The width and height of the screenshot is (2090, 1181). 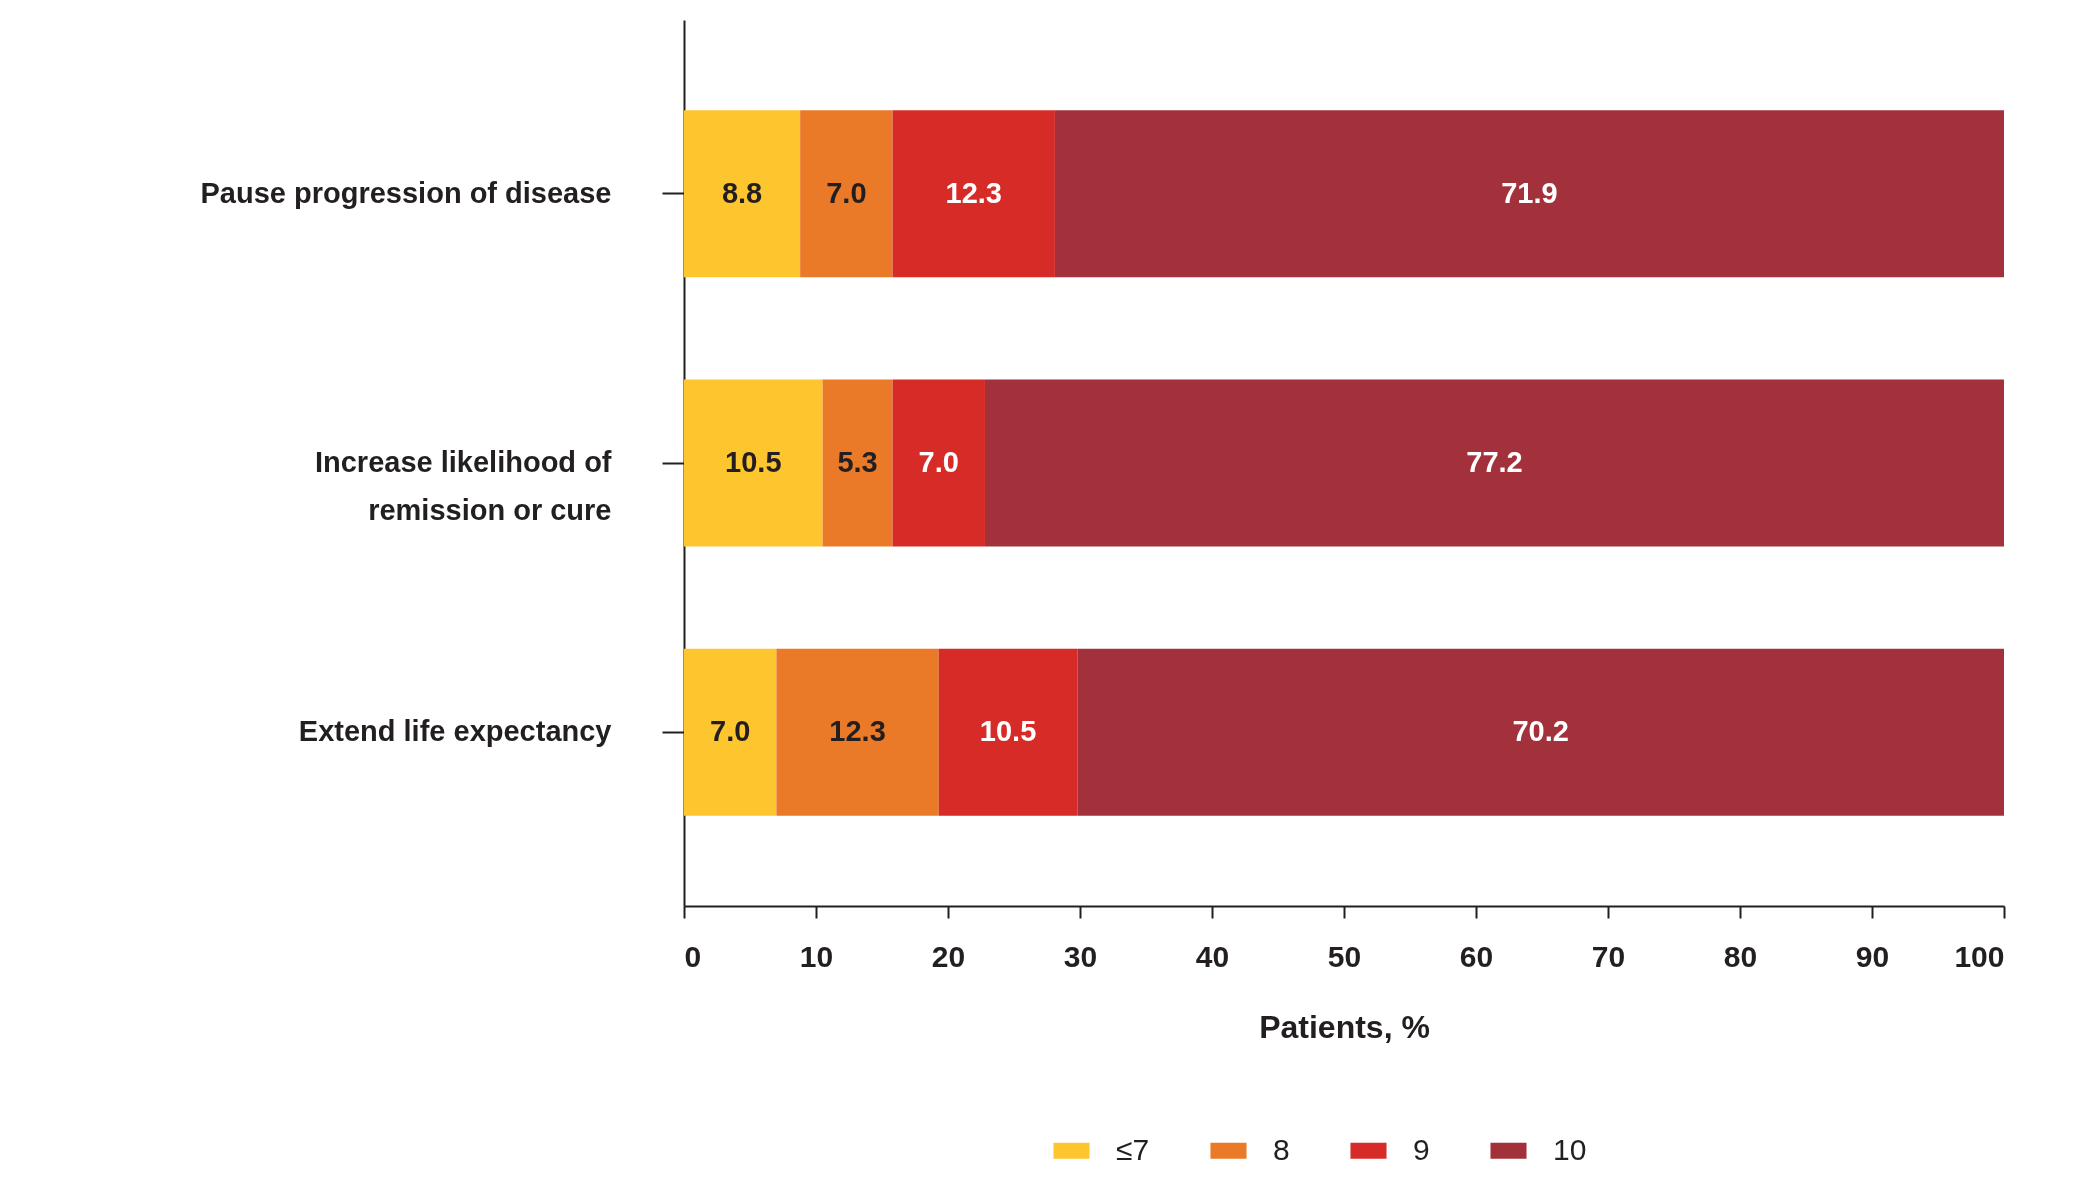 I want to click on data-label: 71.9, so click(x=1529, y=192).